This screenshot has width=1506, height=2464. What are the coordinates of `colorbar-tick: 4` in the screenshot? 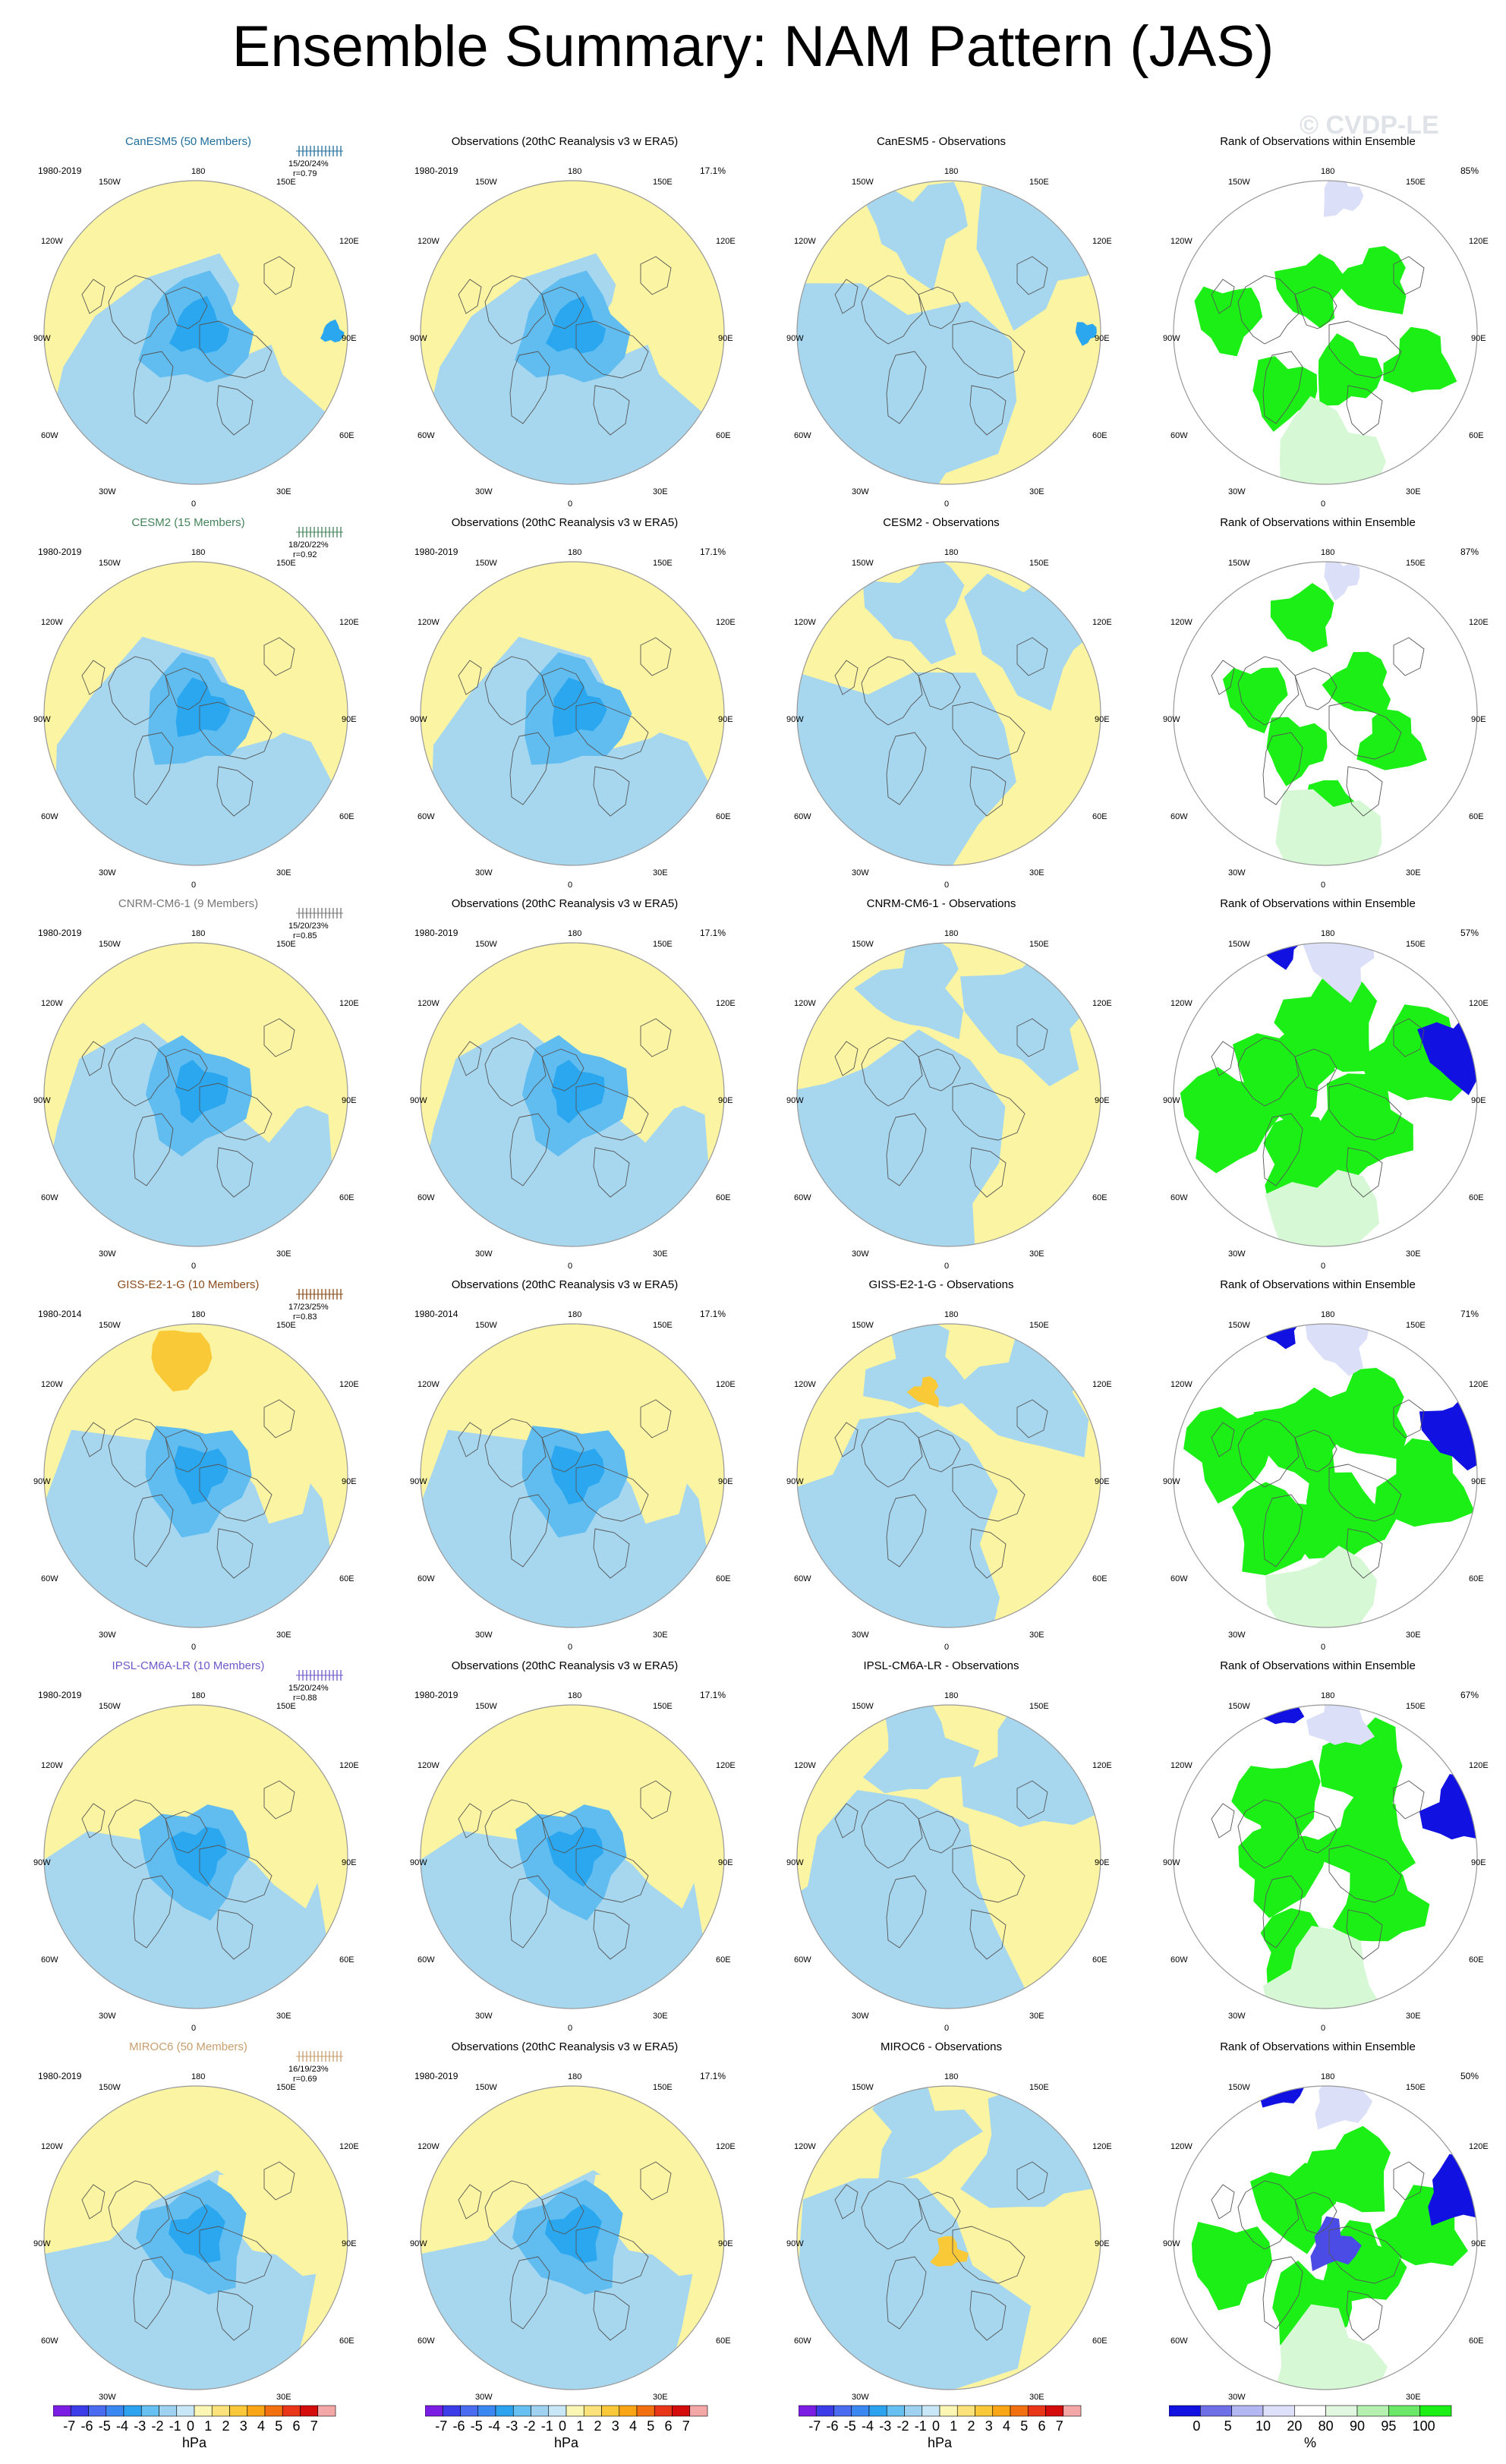 It's located at (1007, 2426).